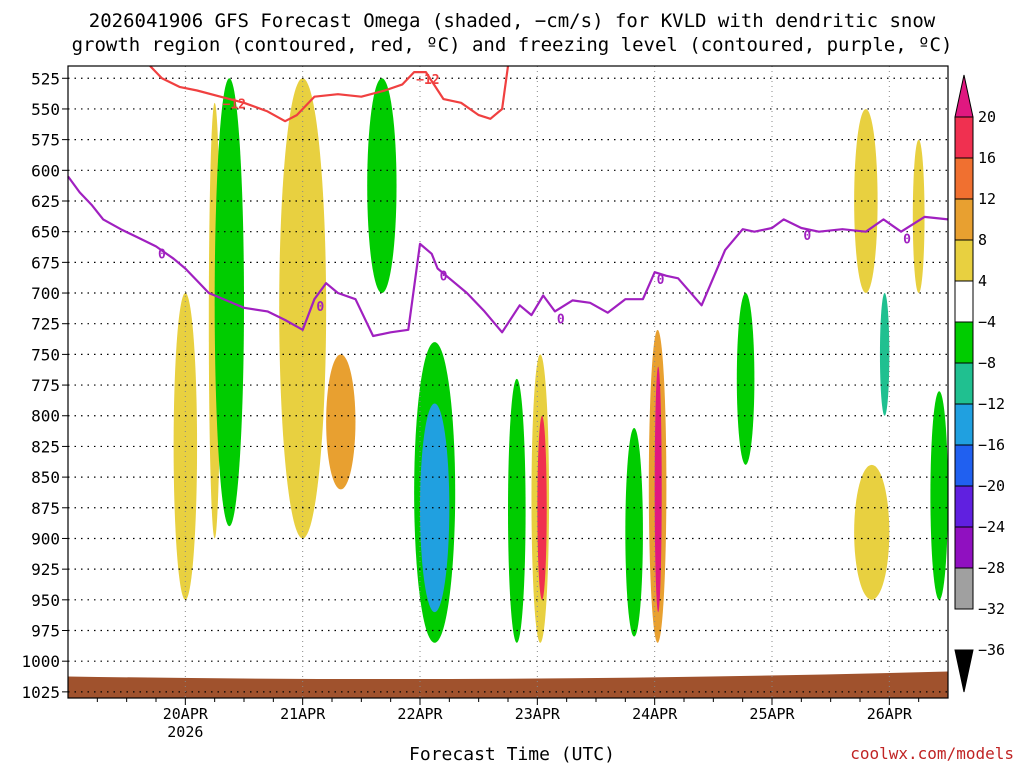 The height and width of the screenshot is (768, 1024). What do you see at coordinates (40, 661) in the screenshot?
I see `y-tick-label: 1000` at bounding box center [40, 661].